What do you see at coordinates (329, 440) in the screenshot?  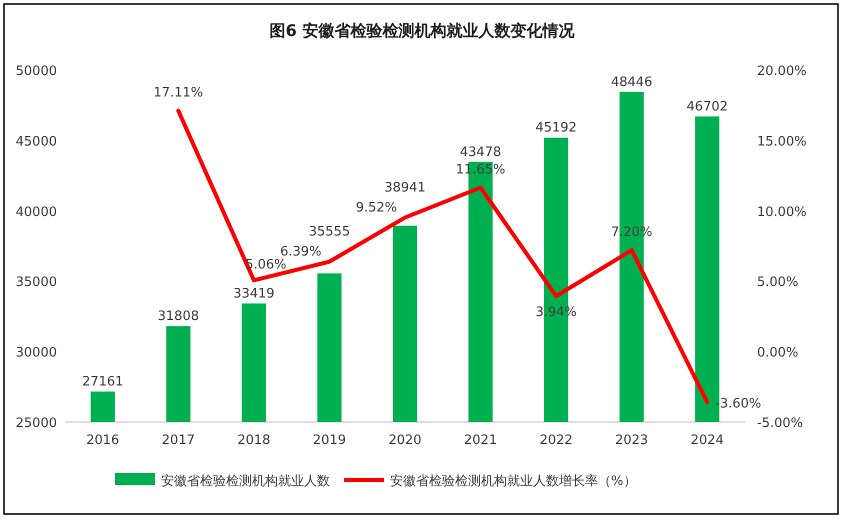 I see `x-tick-label: 2019` at bounding box center [329, 440].